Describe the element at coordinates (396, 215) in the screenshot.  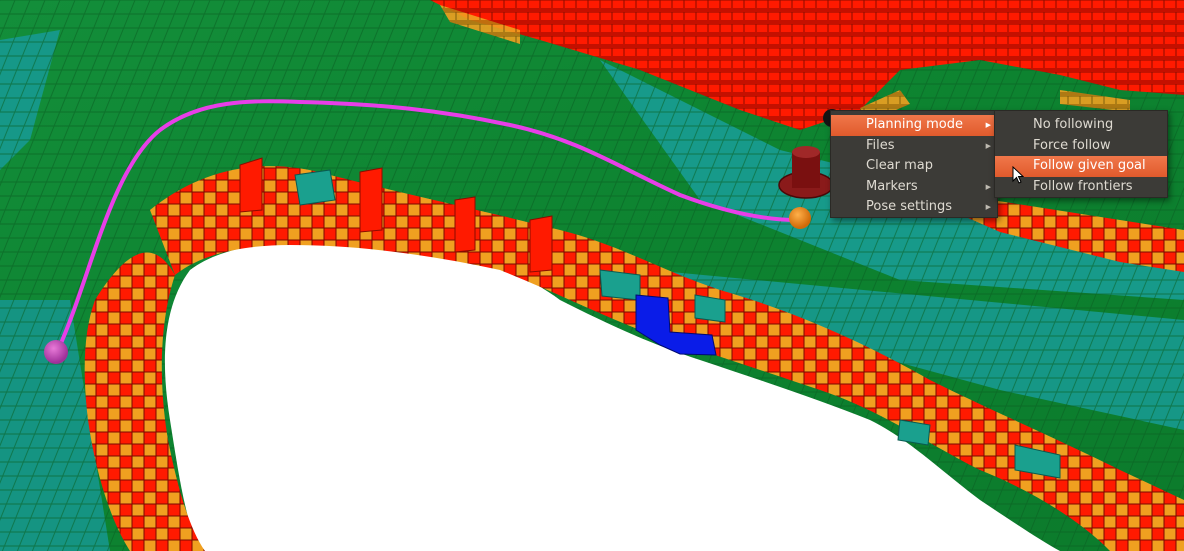
I see `obstacle-columns` at that location.